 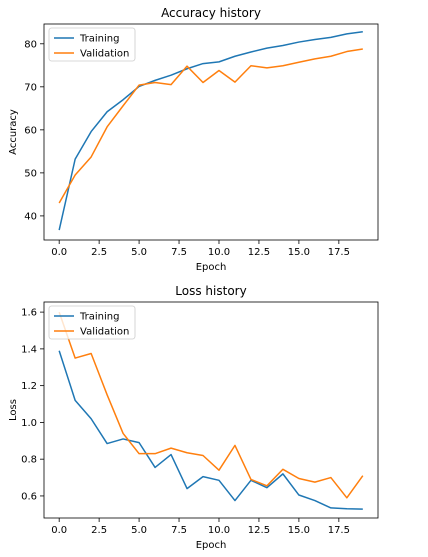 What do you see at coordinates (29, 313) in the screenshot?
I see `y-tick-label: 1.6` at bounding box center [29, 313].